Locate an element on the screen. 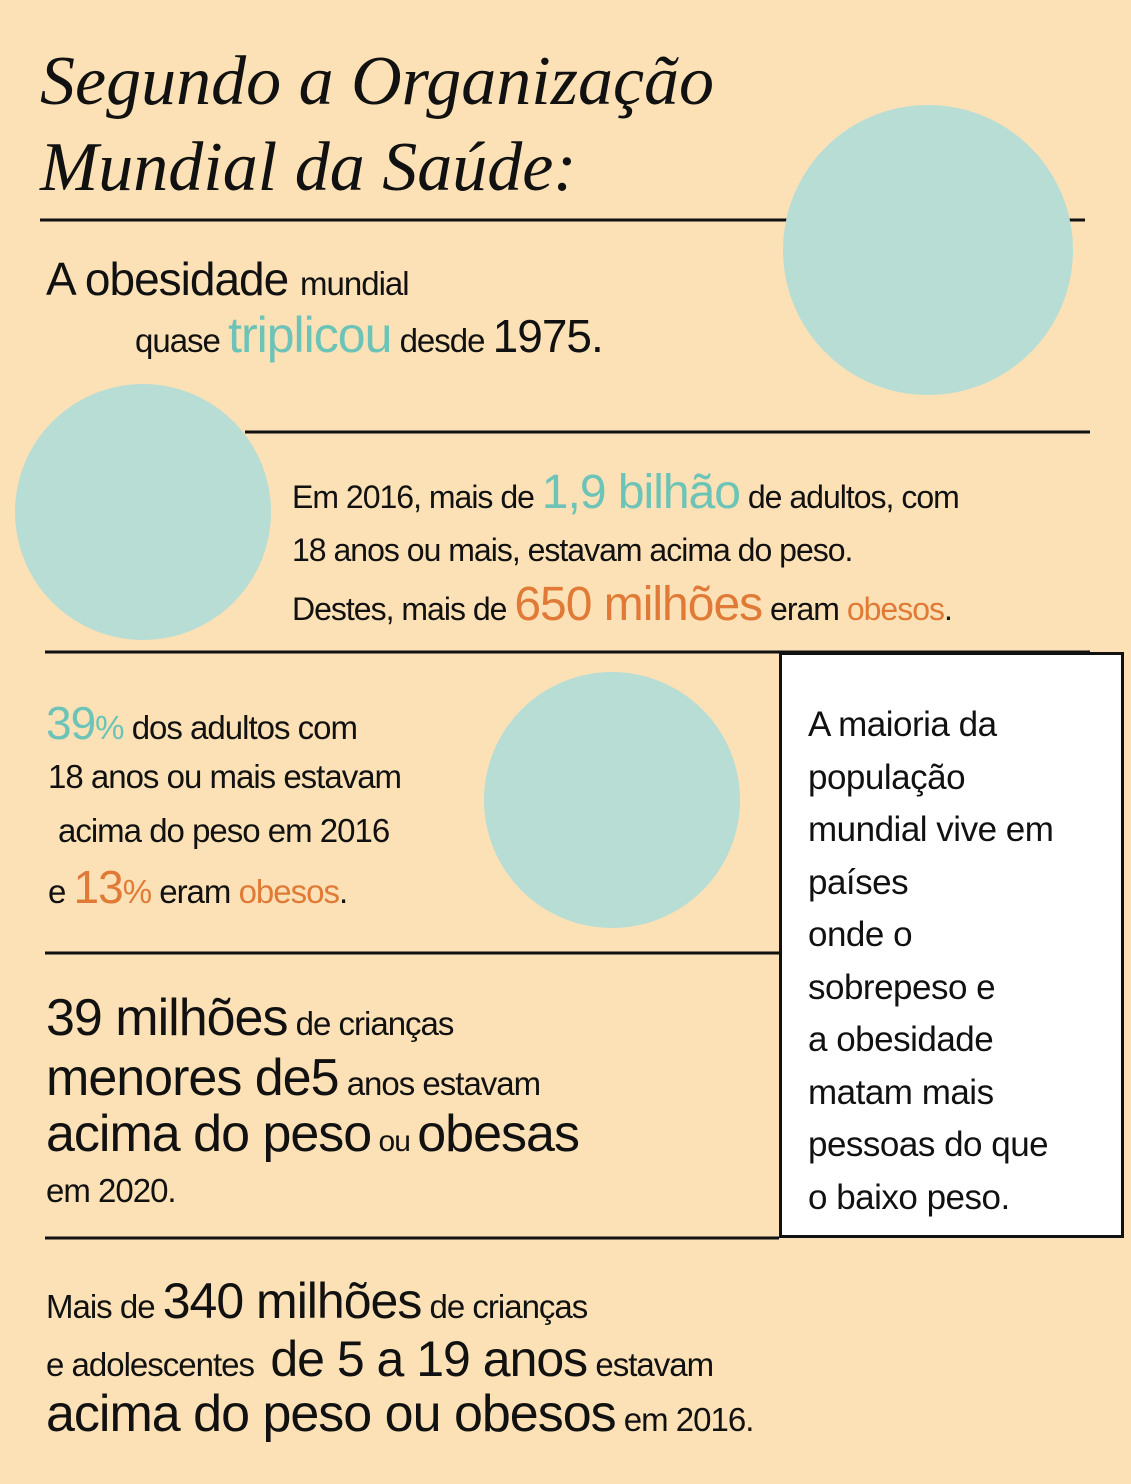  sidebar-line: mundial vive em is located at coordinates (931, 829).